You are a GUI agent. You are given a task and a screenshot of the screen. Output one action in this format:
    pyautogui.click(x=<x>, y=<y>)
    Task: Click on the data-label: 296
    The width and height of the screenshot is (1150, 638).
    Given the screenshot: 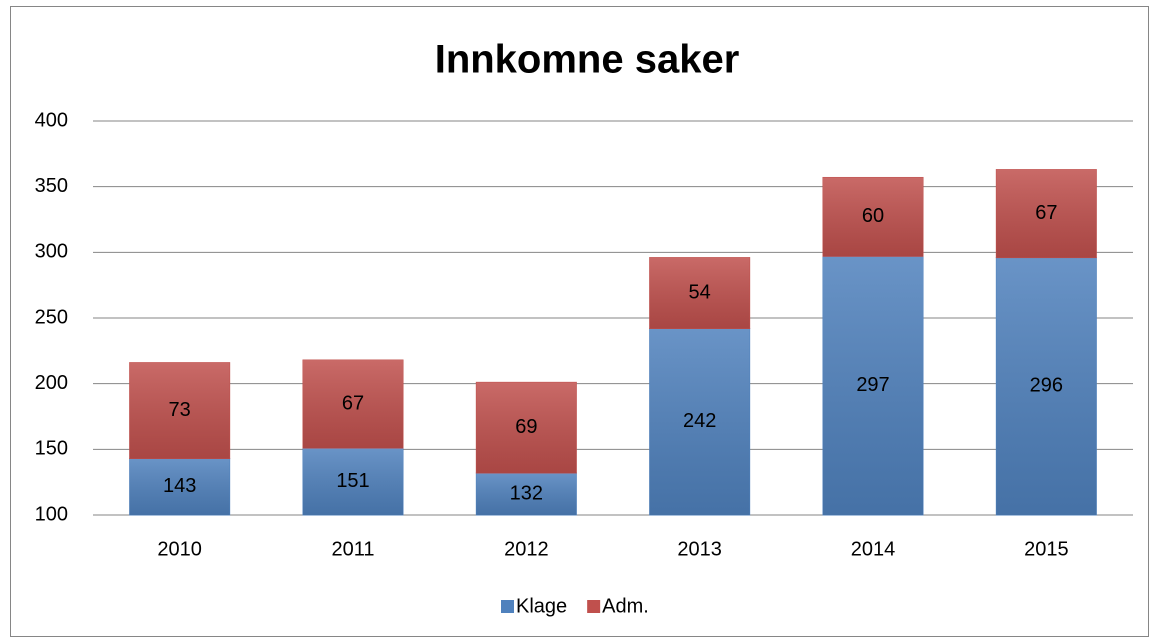 What is the action you would take?
    pyautogui.click(x=1046, y=386)
    